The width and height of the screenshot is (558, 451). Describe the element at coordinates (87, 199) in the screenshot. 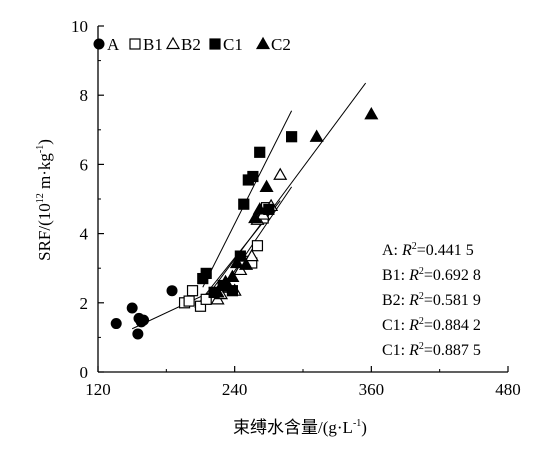

I see `y-tick-labels: 0 2 4 6 8 10` at that location.